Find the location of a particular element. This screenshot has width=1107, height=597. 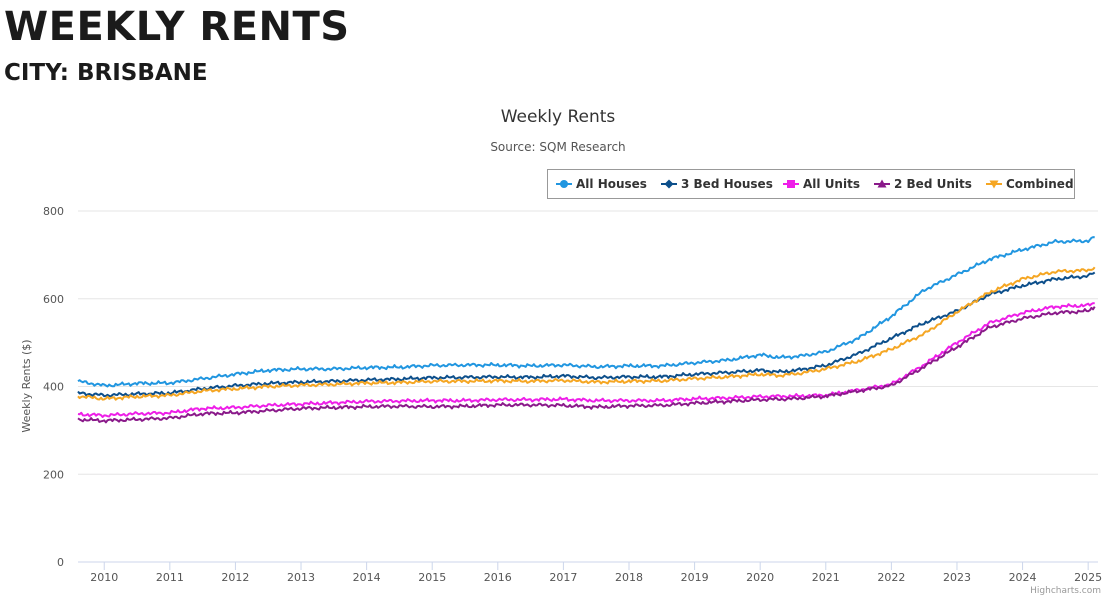

credits: Highcharts.com is located at coordinates (1065, 591).